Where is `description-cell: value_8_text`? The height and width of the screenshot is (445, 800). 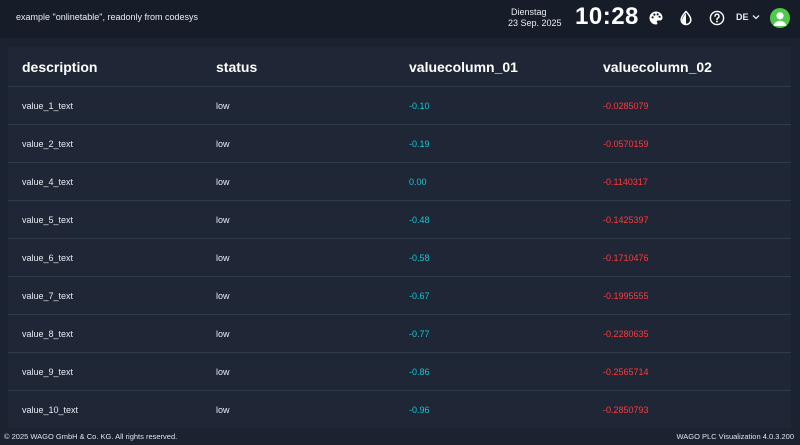
description-cell: value_8_text is located at coordinates (48, 334).